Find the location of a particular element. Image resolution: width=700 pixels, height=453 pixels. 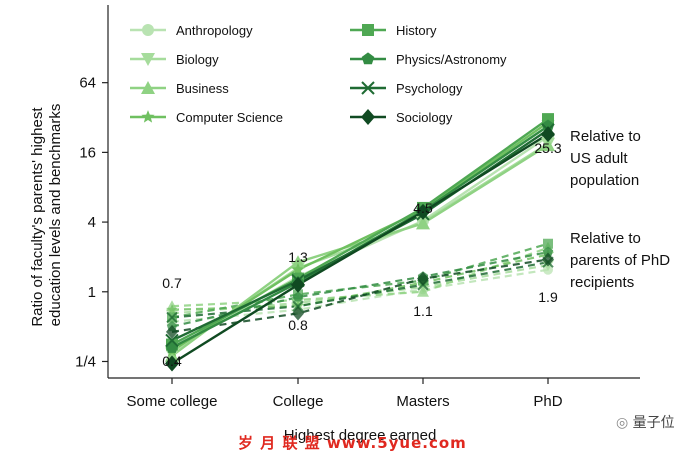

data-label: 1.1 is located at coordinates (423, 311).